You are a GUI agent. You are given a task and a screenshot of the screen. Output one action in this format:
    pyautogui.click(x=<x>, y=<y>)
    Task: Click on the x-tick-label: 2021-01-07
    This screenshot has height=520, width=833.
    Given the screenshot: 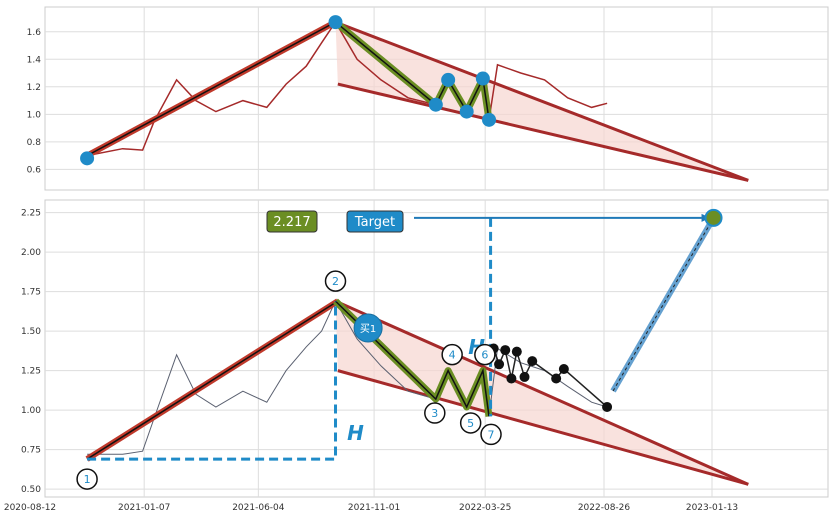 What is the action you would take?
    pyautogui.click(x=144, y=508)
    